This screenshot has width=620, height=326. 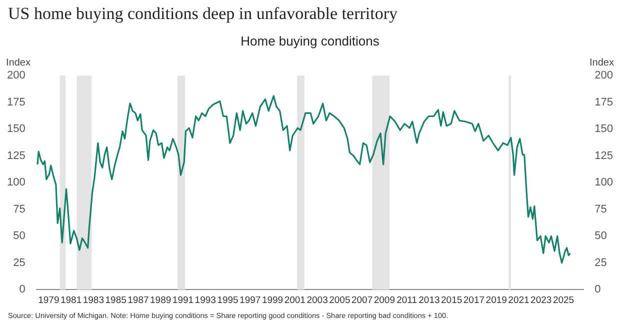 I want to click on x-tick-label: 2019, so click(x=496, y=300).